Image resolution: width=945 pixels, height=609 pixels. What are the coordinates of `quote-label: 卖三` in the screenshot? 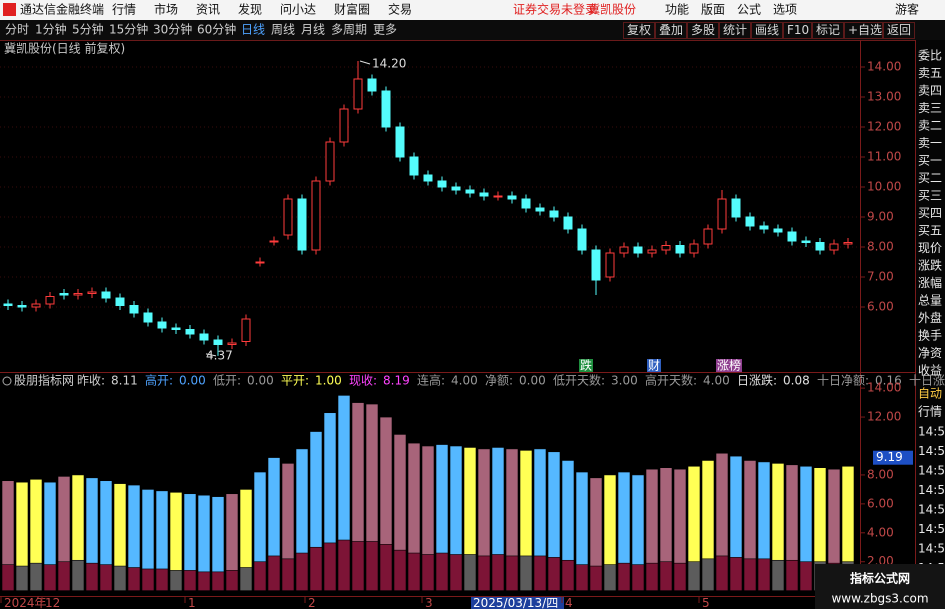 It's located at (930, 108).